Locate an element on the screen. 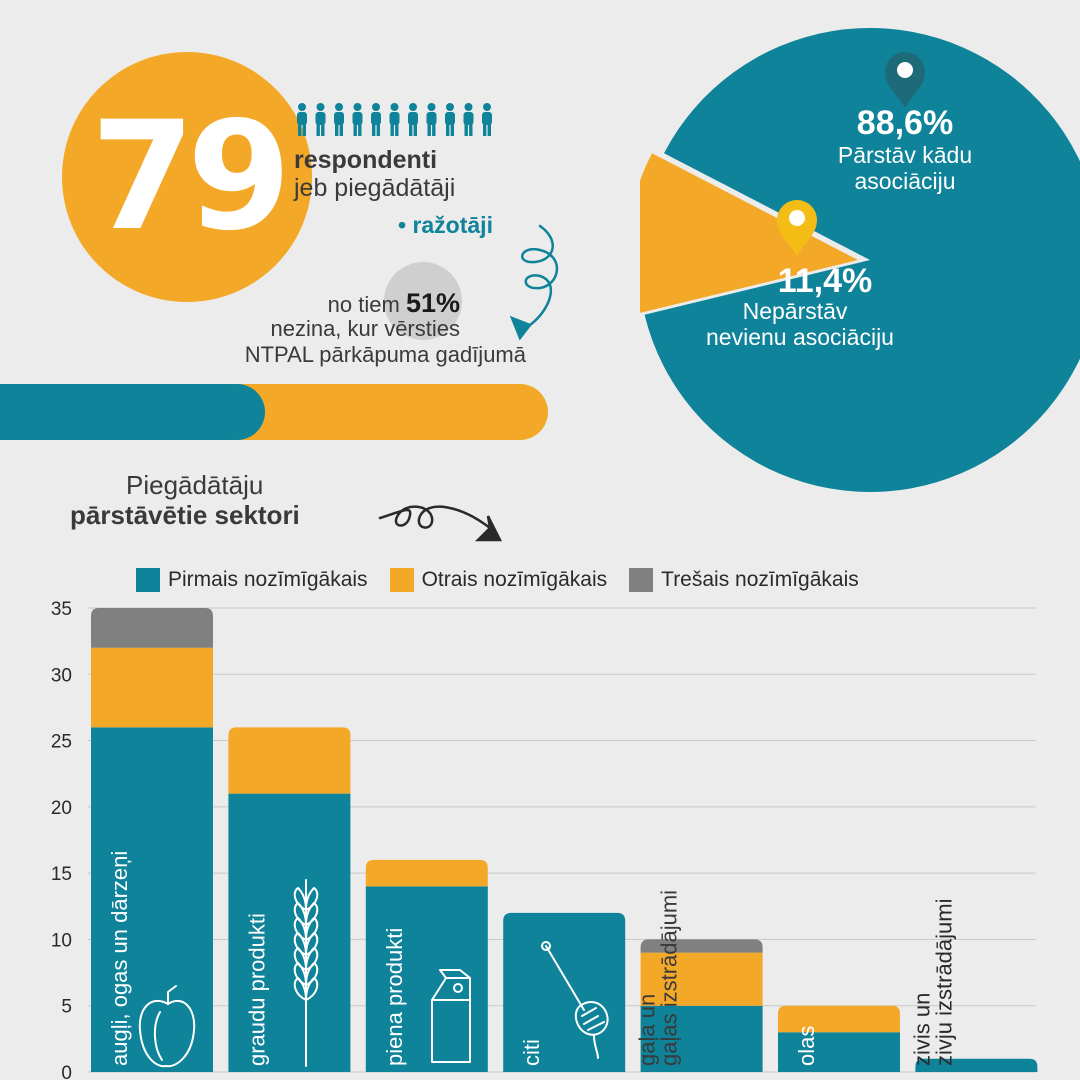  legend-item-first: Pirmais nozīmīgākais is located at coordinates (252, 580).